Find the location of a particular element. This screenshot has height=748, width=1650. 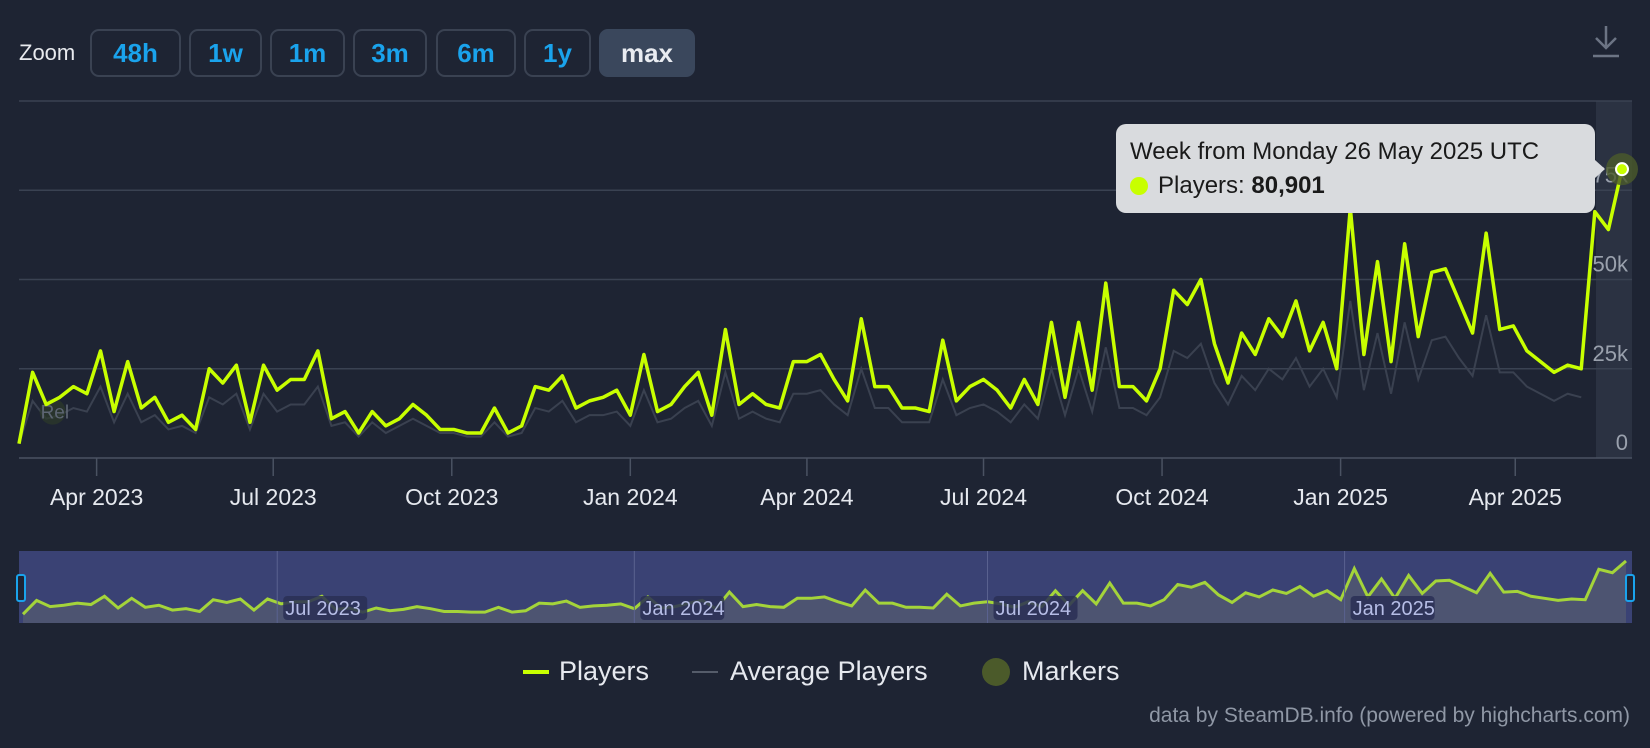

marker-label: Rel is located at coordinates (55, 413).